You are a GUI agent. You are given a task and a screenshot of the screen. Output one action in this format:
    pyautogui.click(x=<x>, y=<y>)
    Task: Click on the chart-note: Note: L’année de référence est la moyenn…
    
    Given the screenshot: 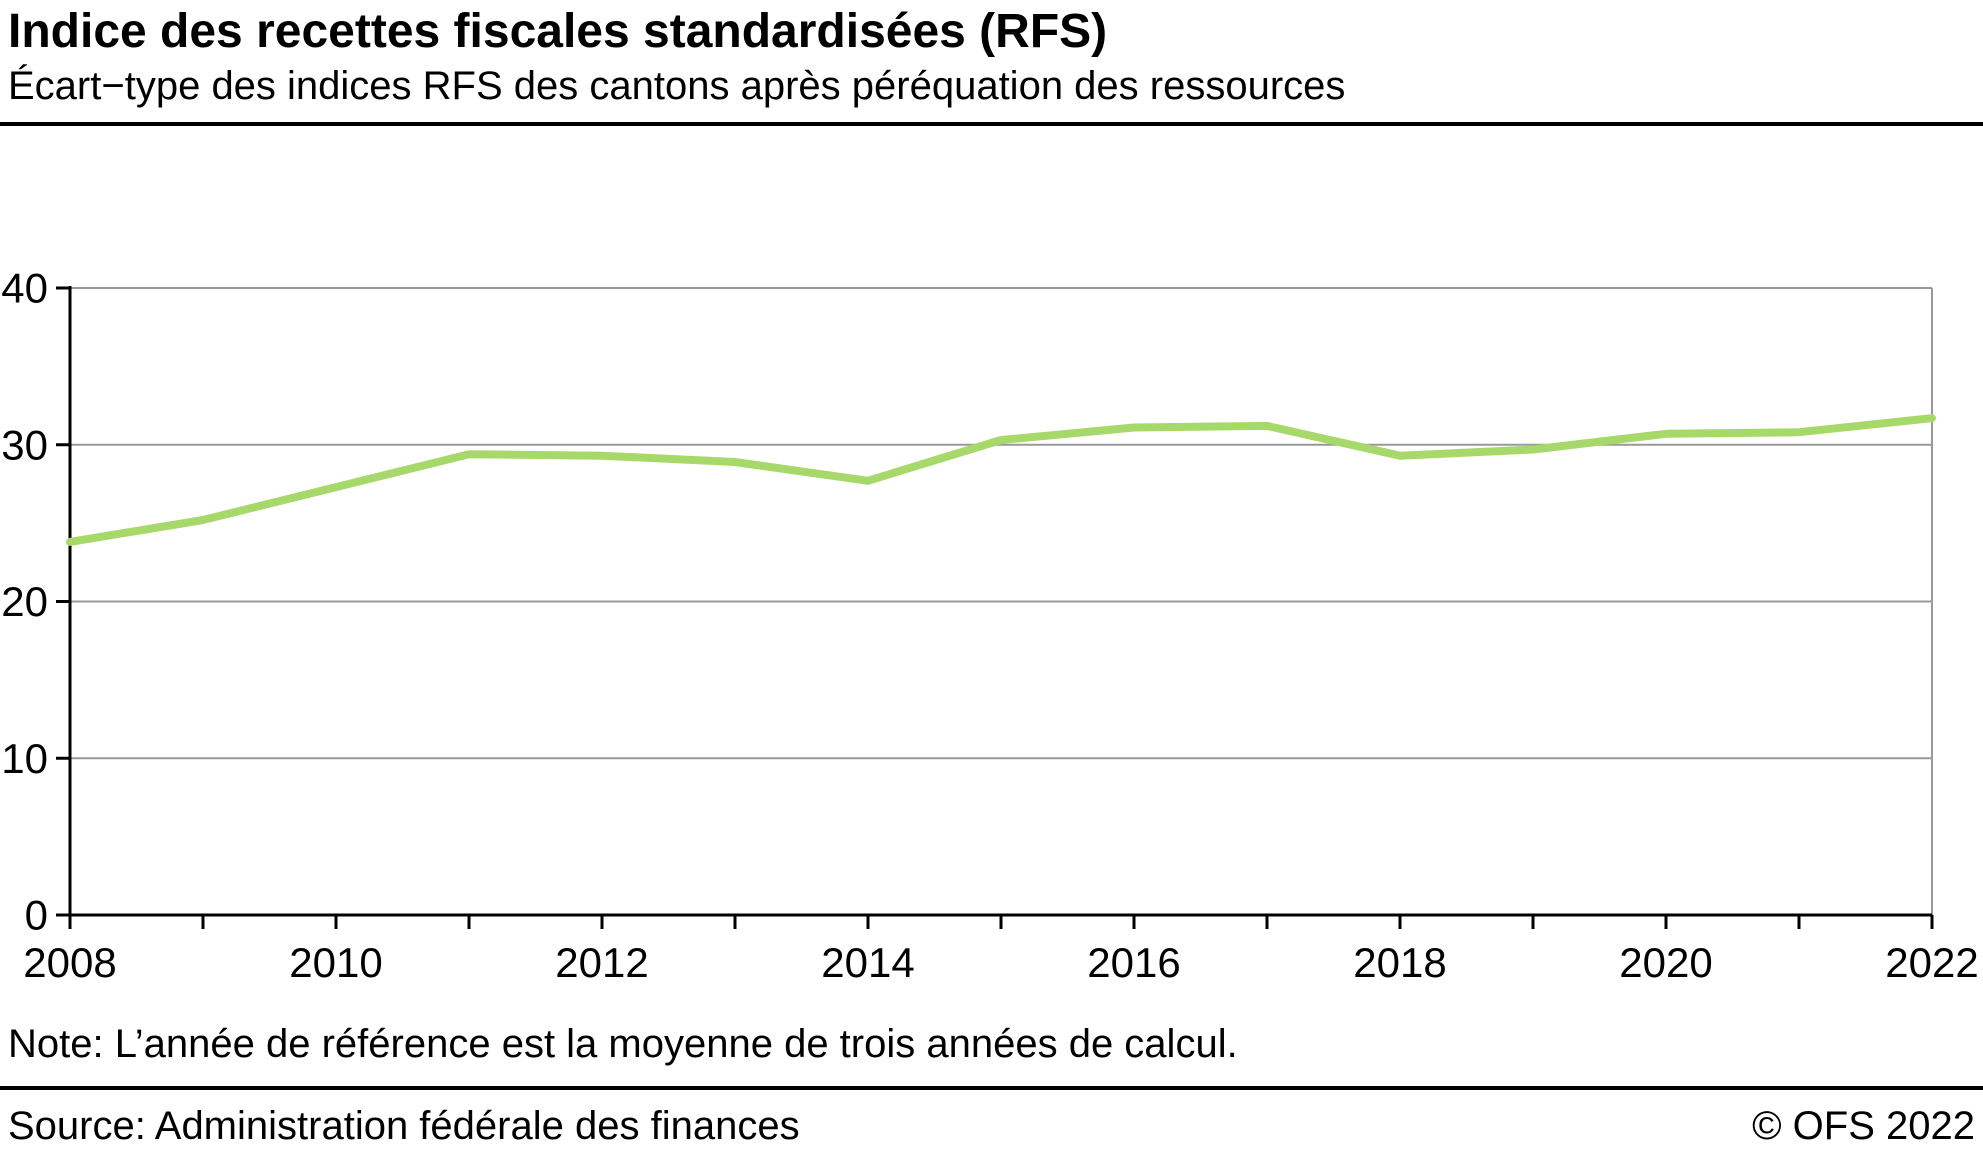 What is the action you would take?
    pyautogui.click(x=623, y=1044)
    